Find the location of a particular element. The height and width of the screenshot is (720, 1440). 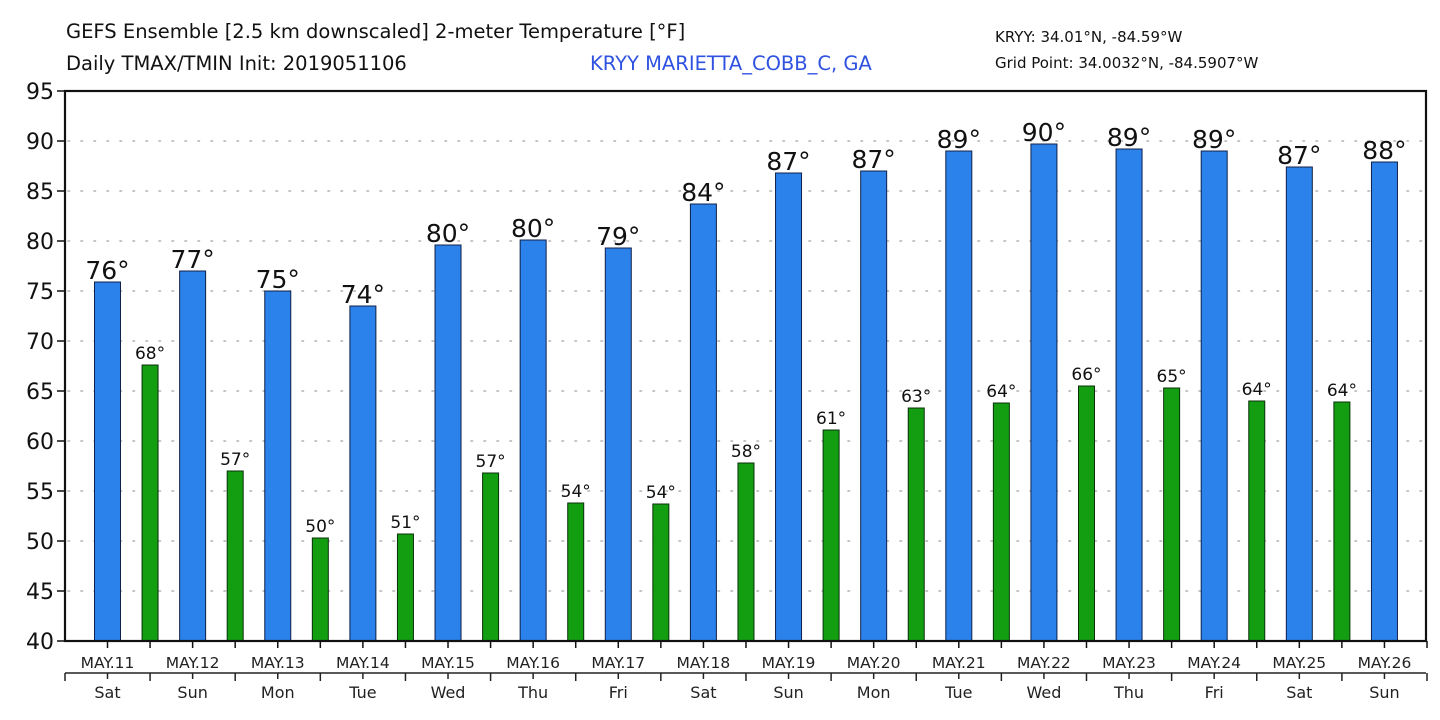

tmax-label: 87° is located at coordinates (1299, 155).